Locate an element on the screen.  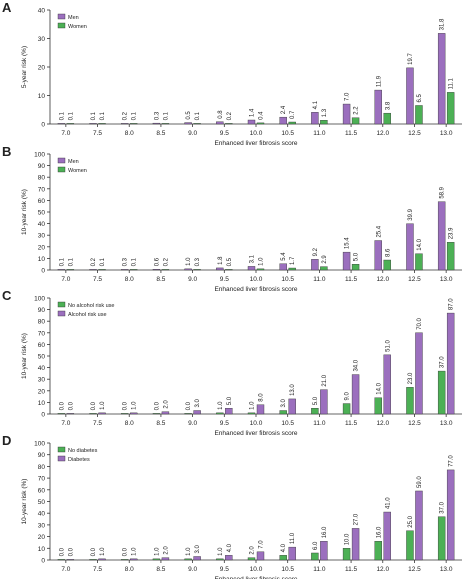
data-label: 11.9 is located at coordinates (379, 81).